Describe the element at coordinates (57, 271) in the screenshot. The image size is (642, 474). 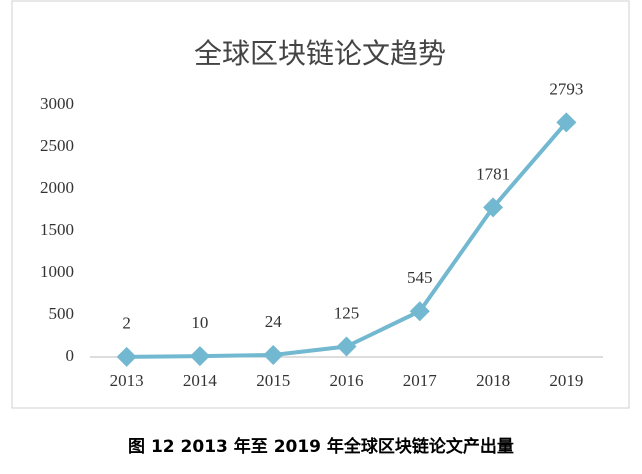
I see `y-tick-label: 1000` at that location.